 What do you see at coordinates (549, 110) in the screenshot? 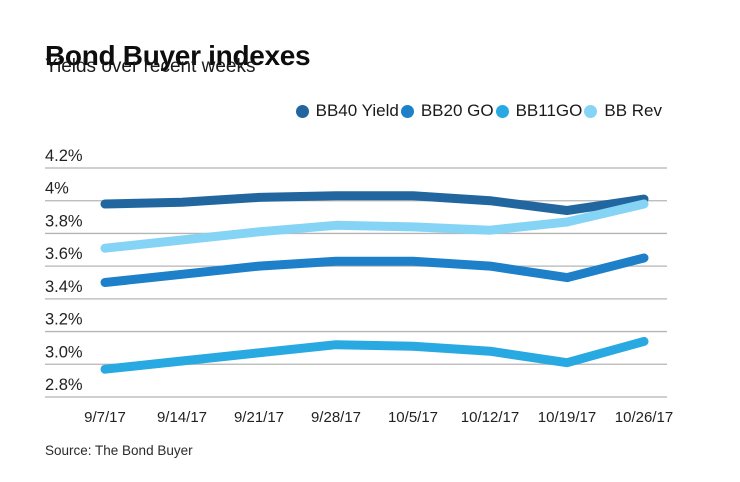
I see `legend-label: BB11GO` at bounding box center [549, 110].